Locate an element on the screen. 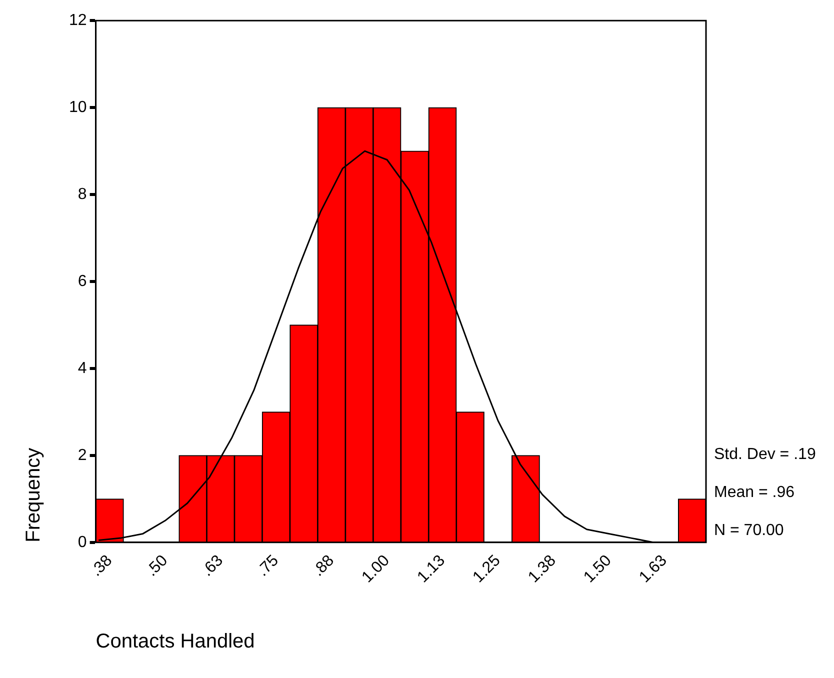  x-tick-label: 1.00 is located at coordinates (376, 569).